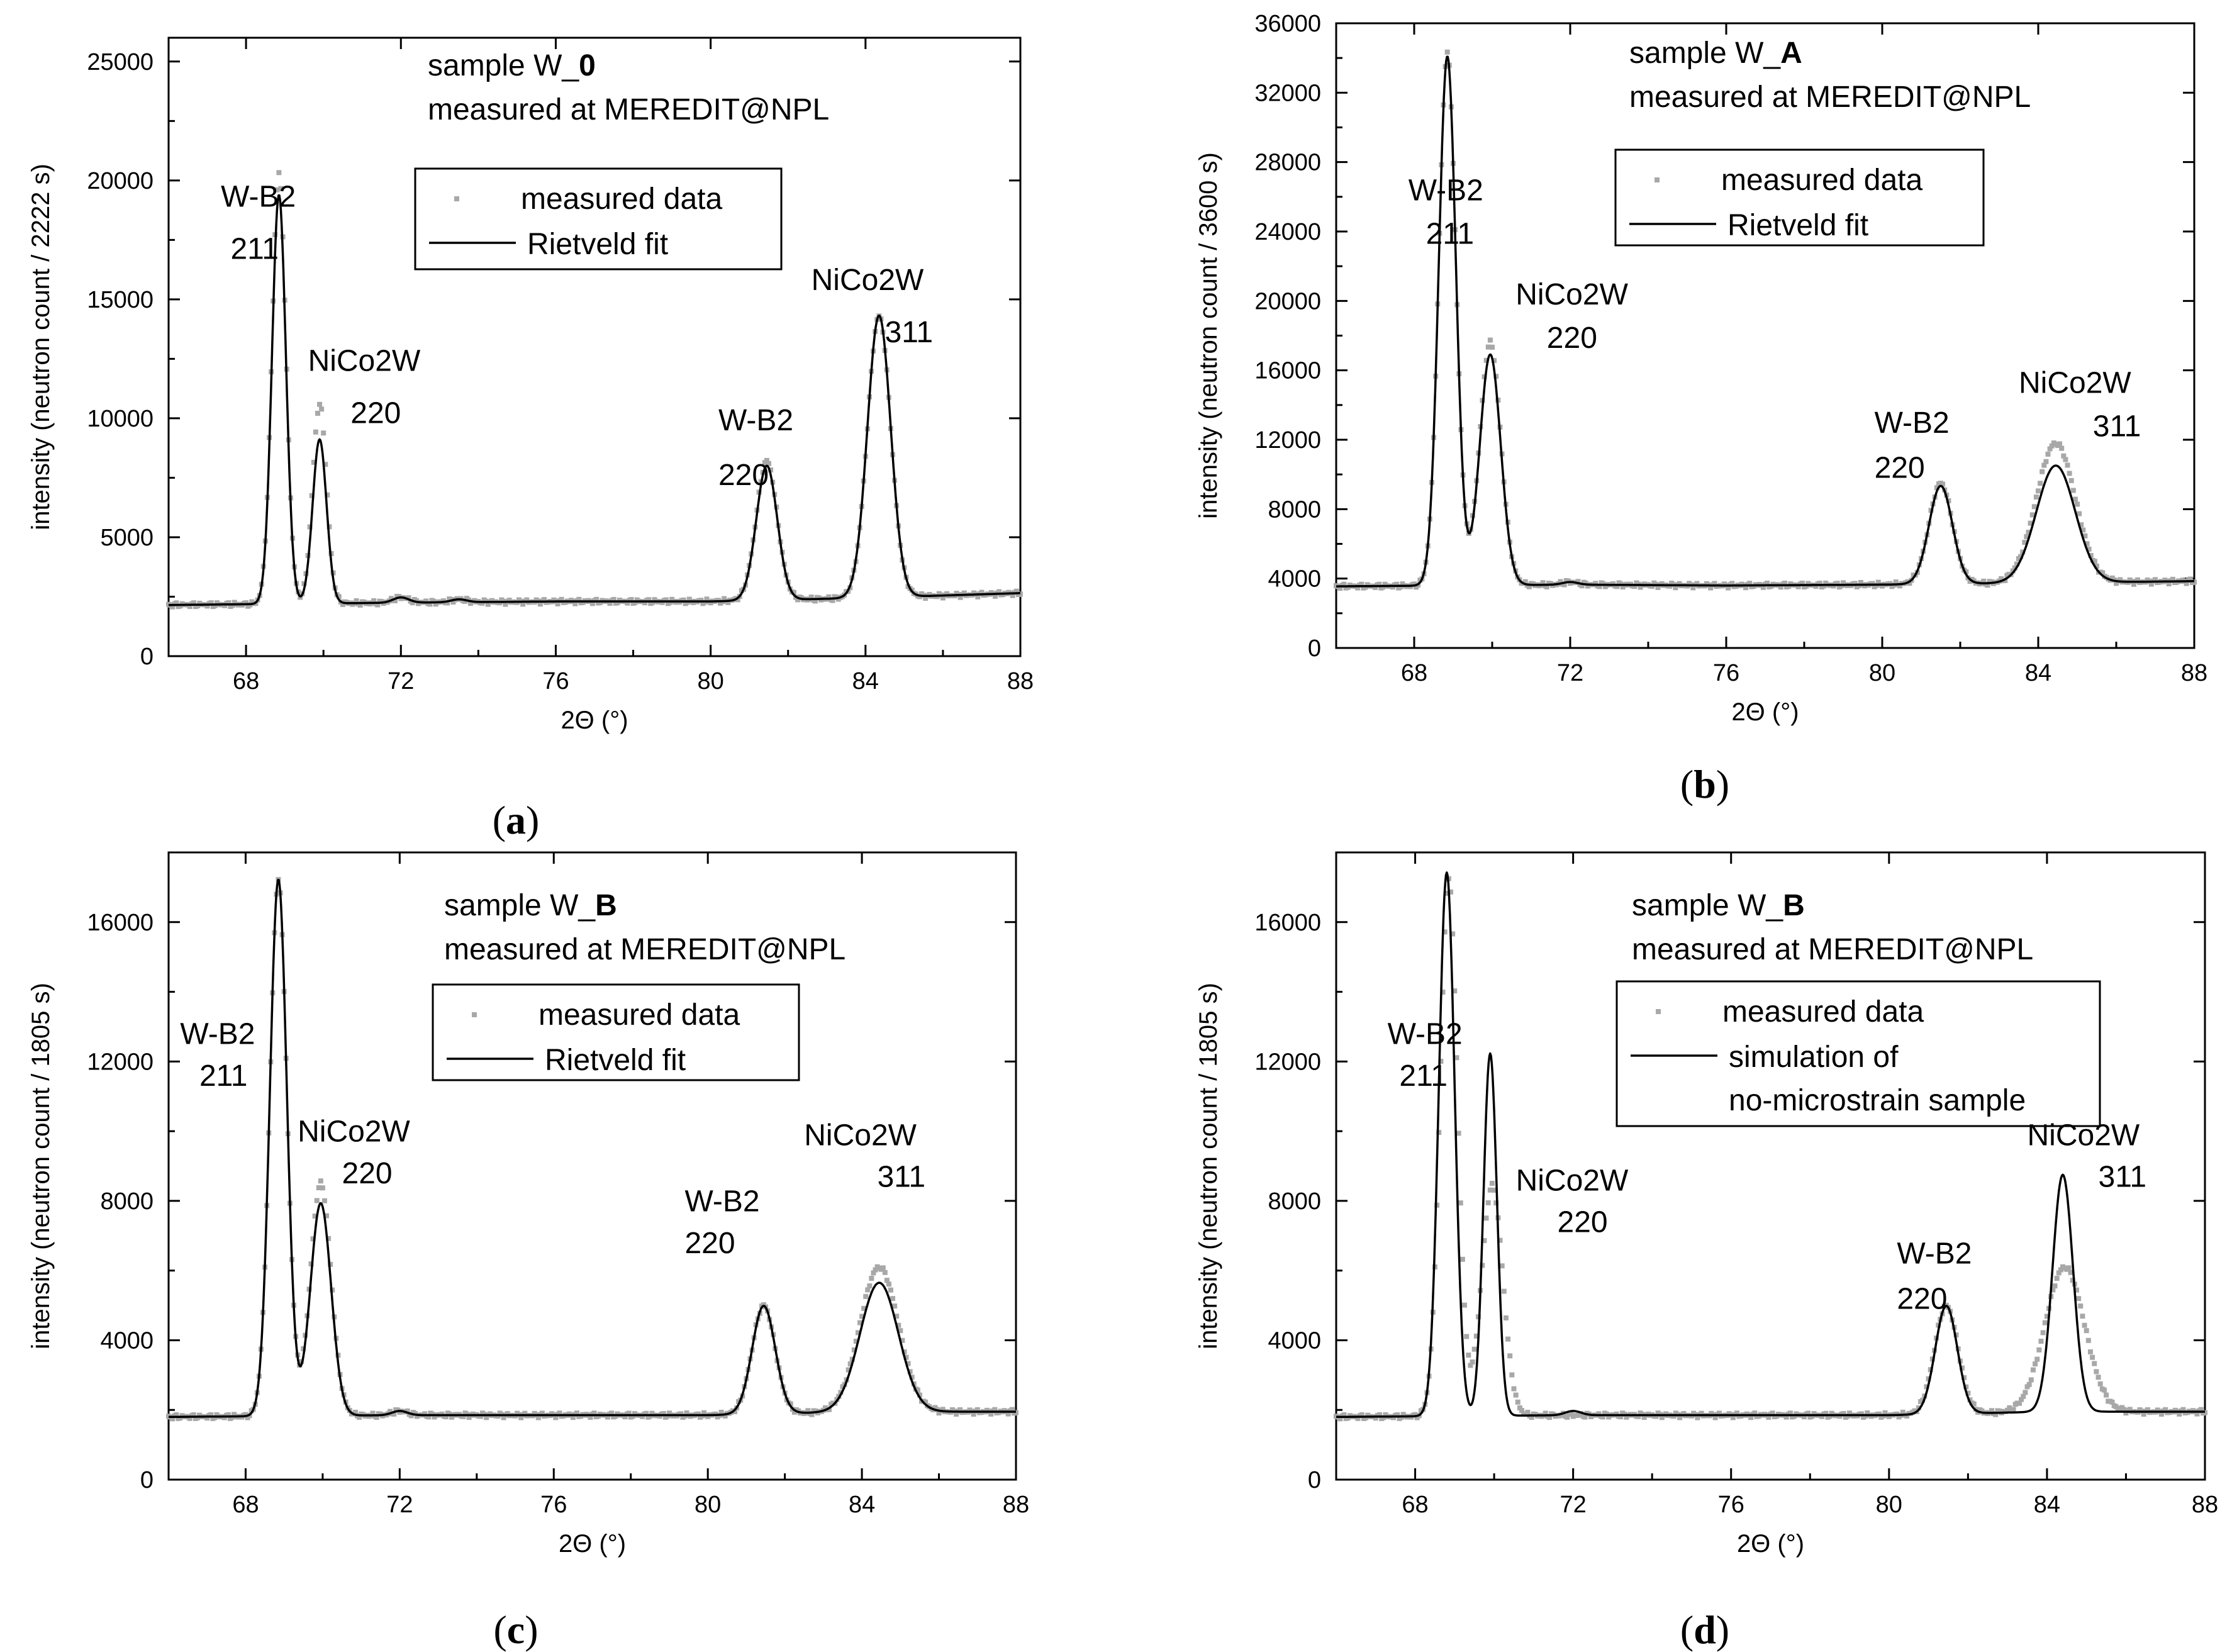 This screenshot has height=1652, width=2232. What do you see at coordinates (555, 682) in the screenshot?
I see `x-tick-label: 76` at bounding box center [555, 682].